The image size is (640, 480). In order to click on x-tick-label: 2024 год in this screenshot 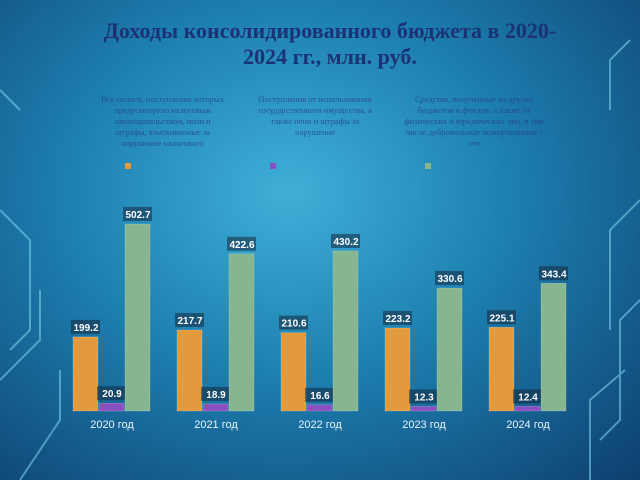, I will do `click(528, 425)`.